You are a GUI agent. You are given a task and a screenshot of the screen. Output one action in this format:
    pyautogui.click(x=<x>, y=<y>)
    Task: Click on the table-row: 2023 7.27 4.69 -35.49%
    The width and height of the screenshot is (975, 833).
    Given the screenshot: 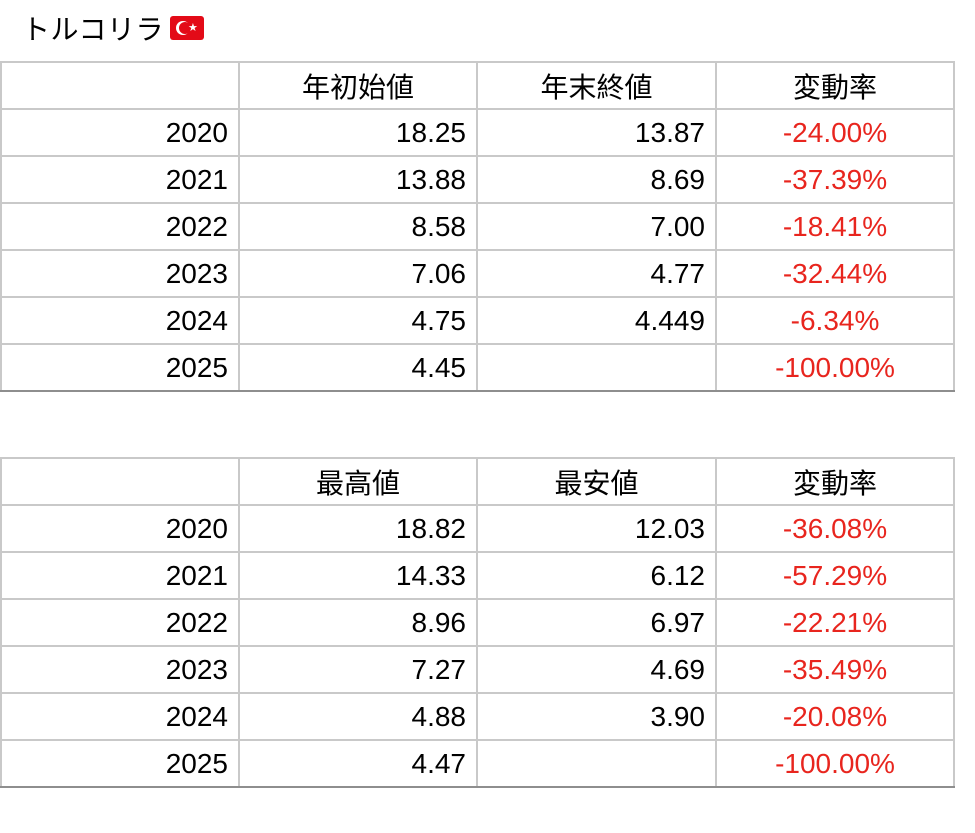 What is the action you would take?
    pyautogui.click(x=477, y=669)
    